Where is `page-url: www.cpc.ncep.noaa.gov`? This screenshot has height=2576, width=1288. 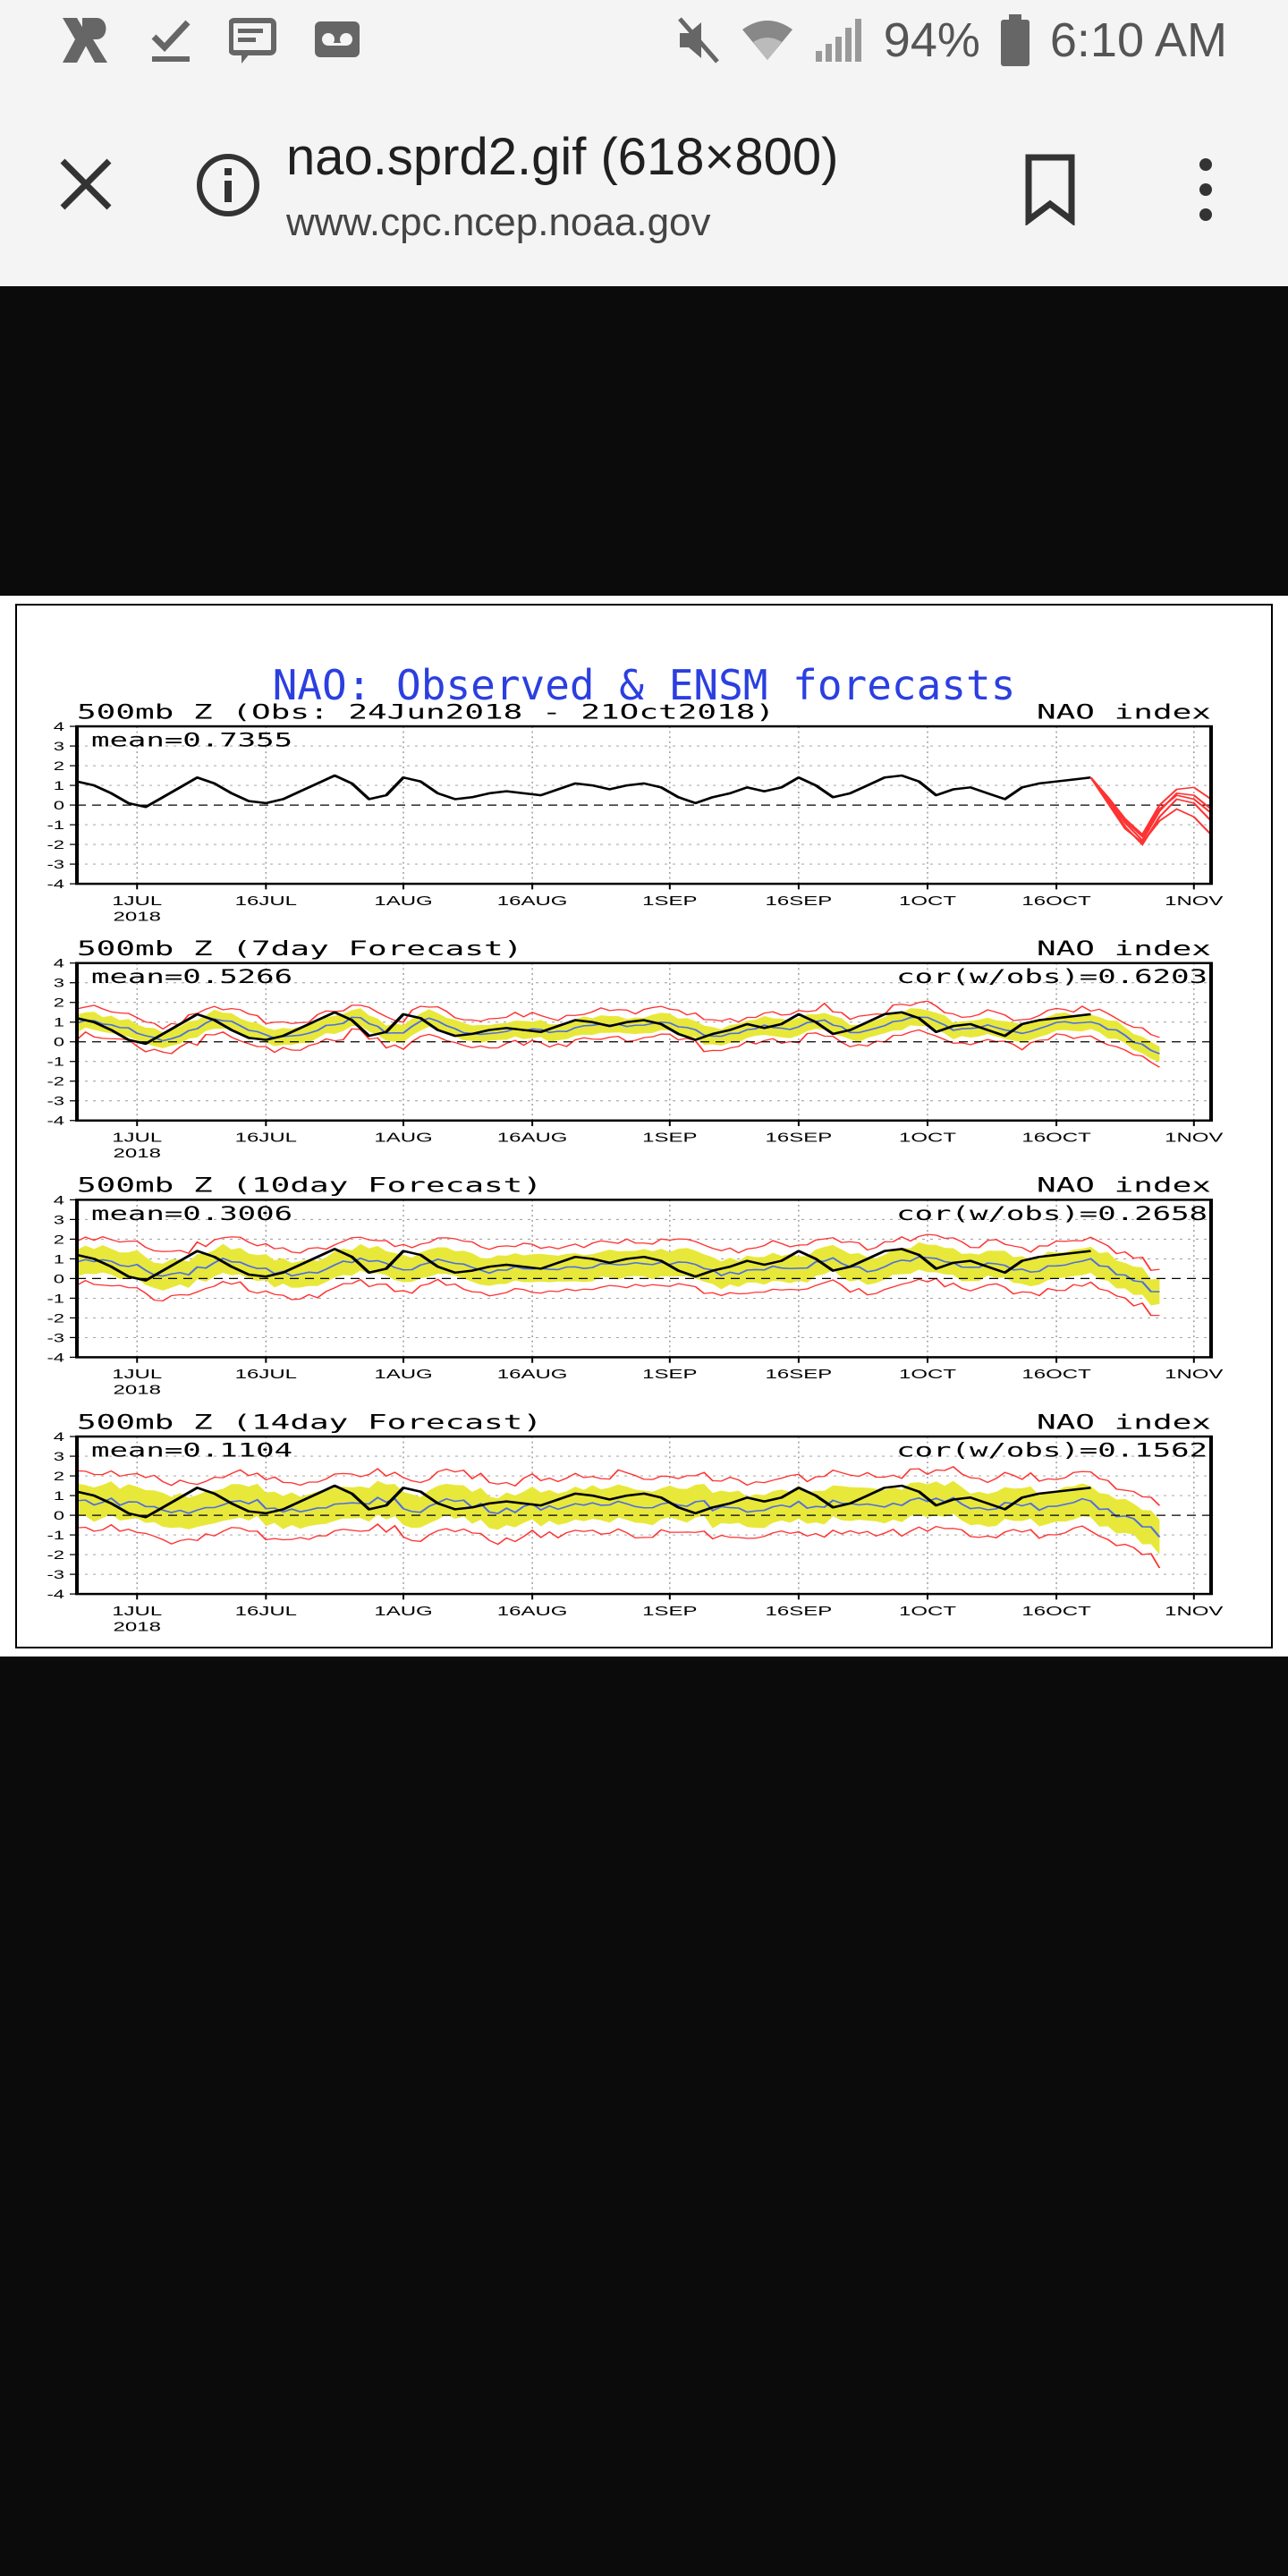 page-url: www.cpc.ncep.noaa.gov is located at coordinates (498, 222).